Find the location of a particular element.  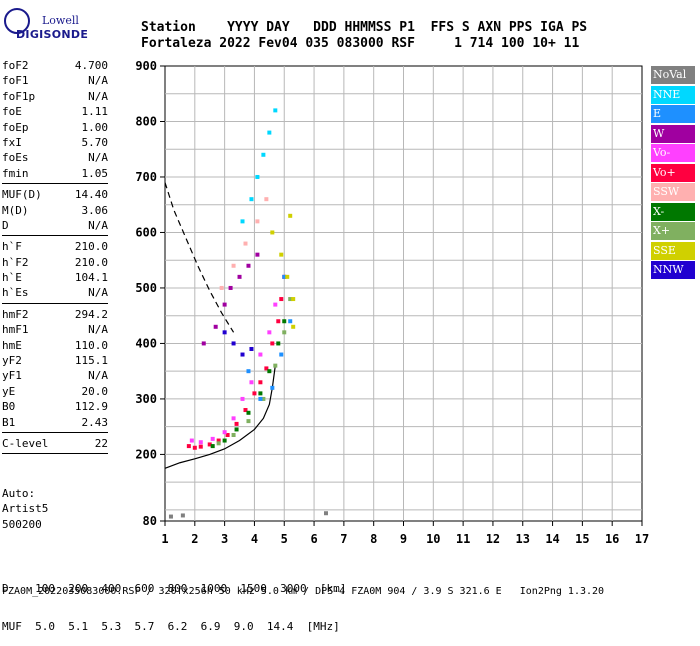

param-value: 3.06 is located at coordinates (95, 210).